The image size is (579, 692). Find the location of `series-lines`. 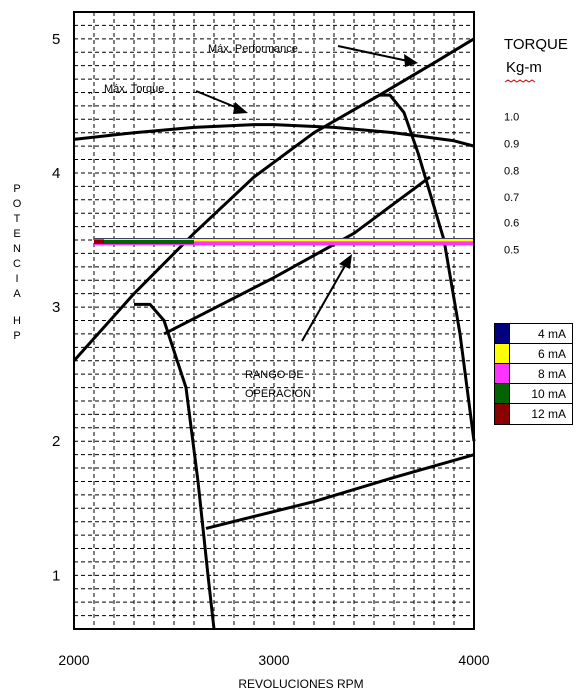

series-lines is located at coordinates (284, 242).